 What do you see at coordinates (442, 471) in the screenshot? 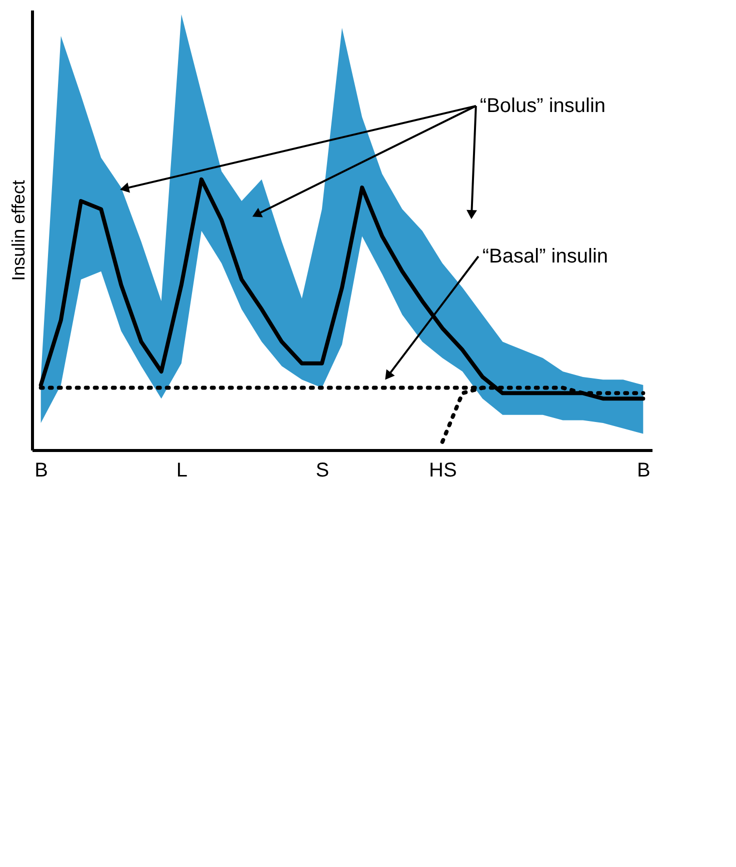
I see `x-tick-label: HS` at bounding box center [442, 471].